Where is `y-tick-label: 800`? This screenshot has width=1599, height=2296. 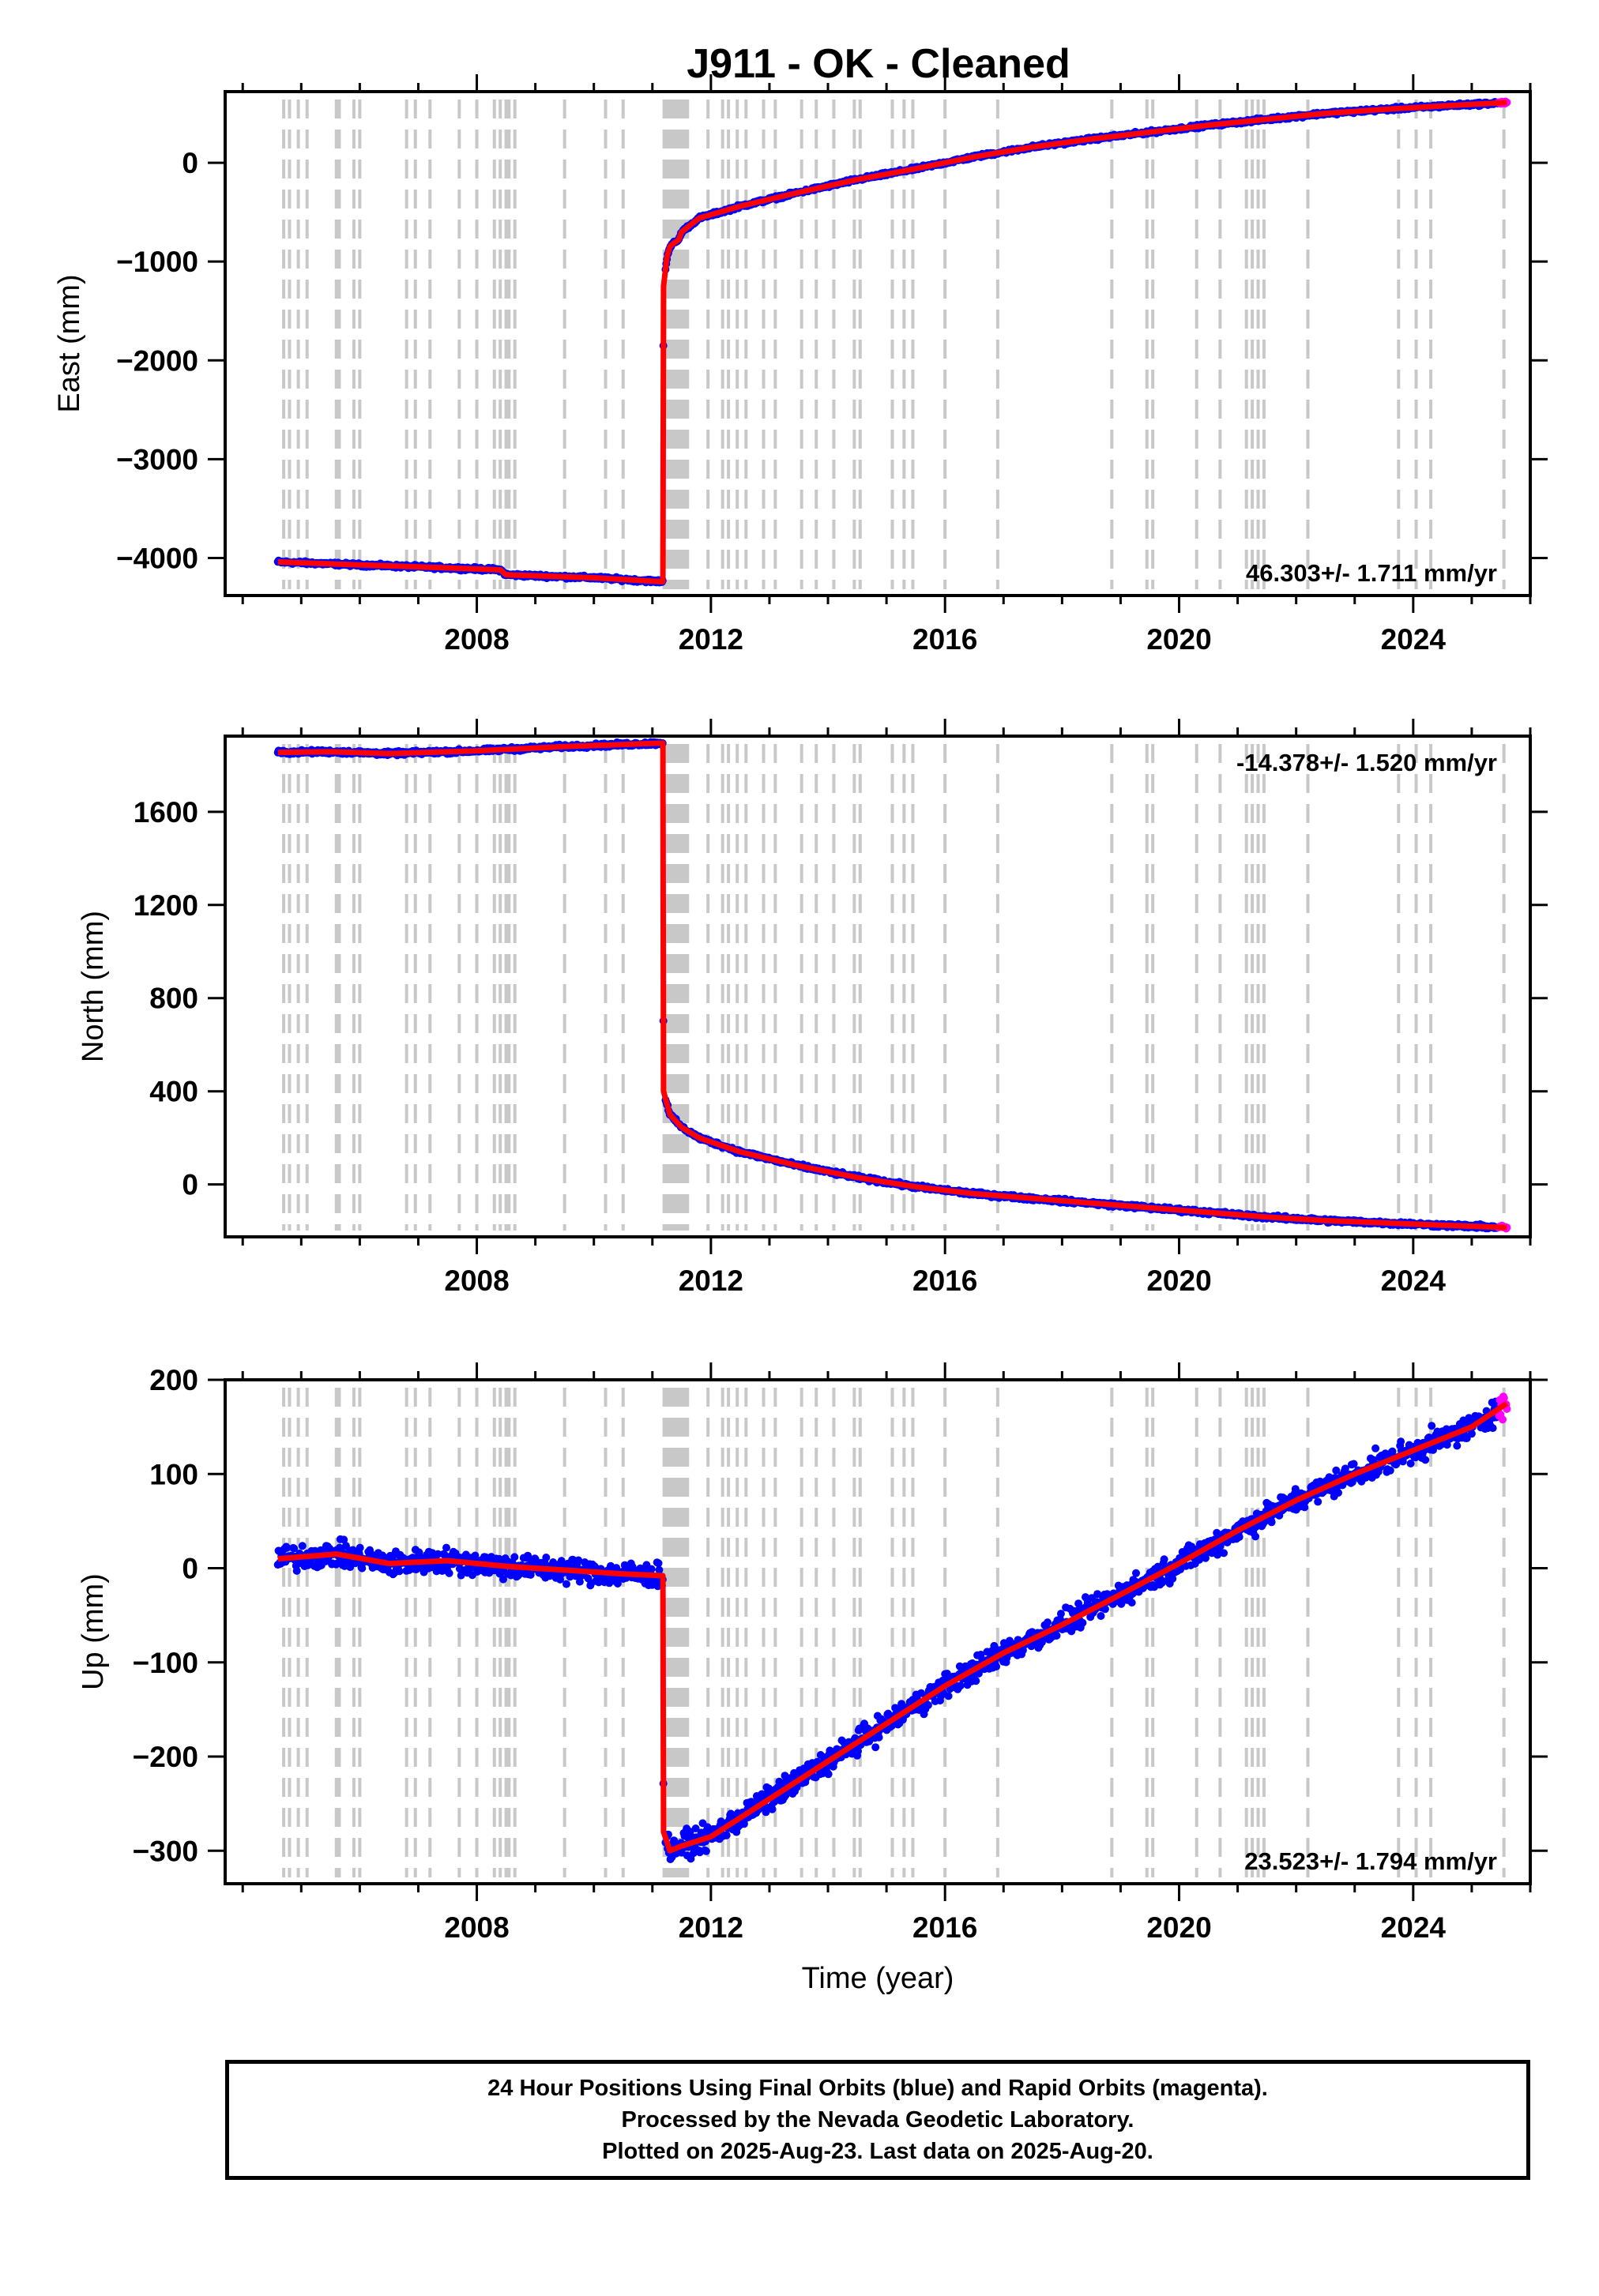
y-tick-label: 800 is located at coordinates (173, 999).